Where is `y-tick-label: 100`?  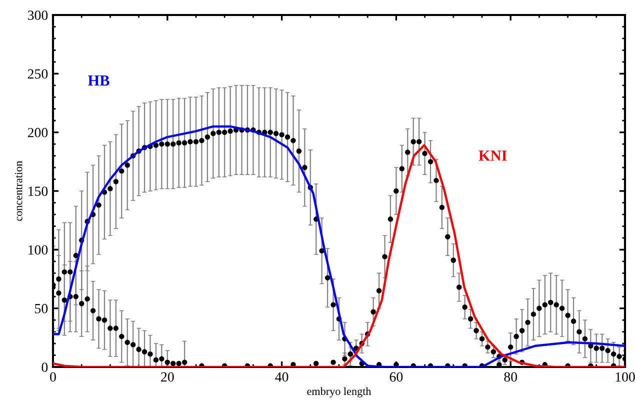 y-tick-label: 100 is located at coordinates (38, 250).